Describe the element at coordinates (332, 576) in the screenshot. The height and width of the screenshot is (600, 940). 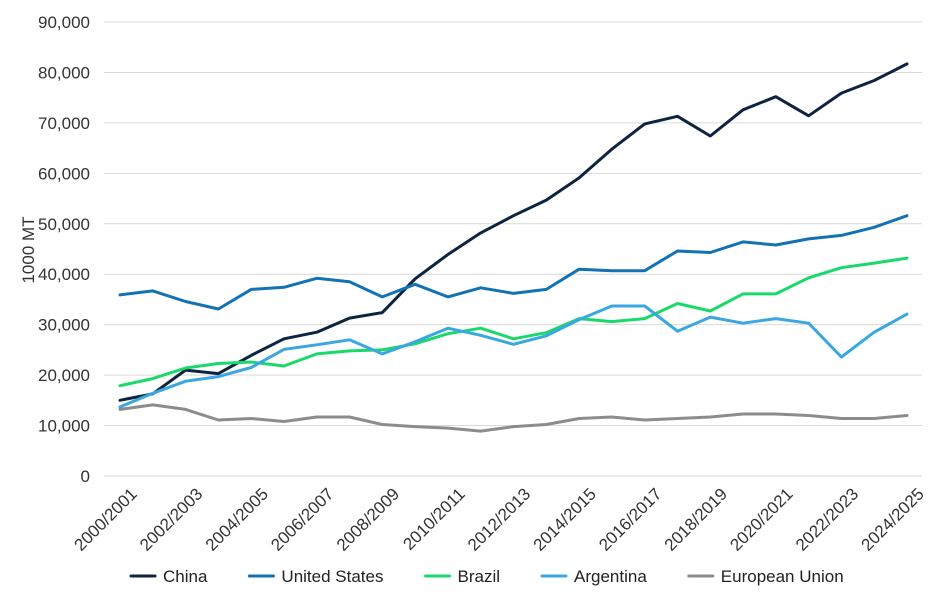
I see `legend-label: United States` at that location.